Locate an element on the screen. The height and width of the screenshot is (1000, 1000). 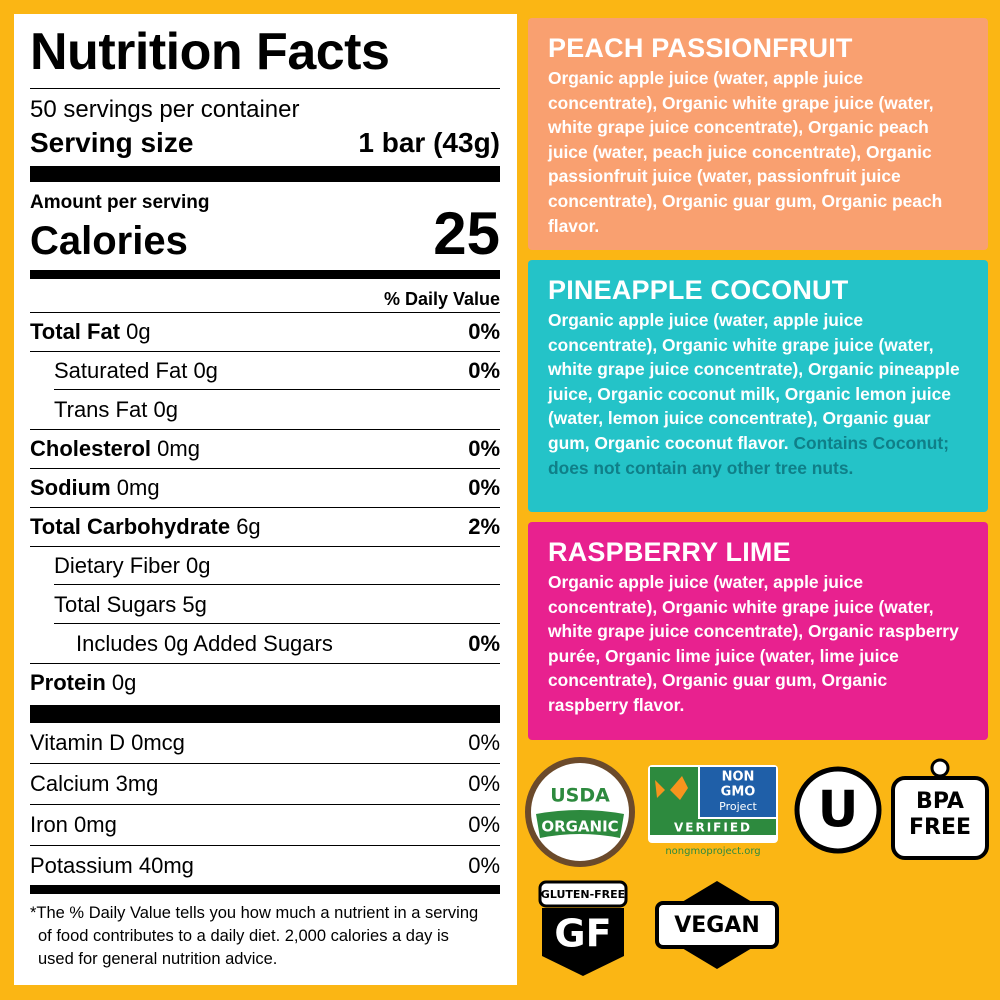
nutrient-row: Cholesterol 0mg 0% is located at coordinates (265, 448).